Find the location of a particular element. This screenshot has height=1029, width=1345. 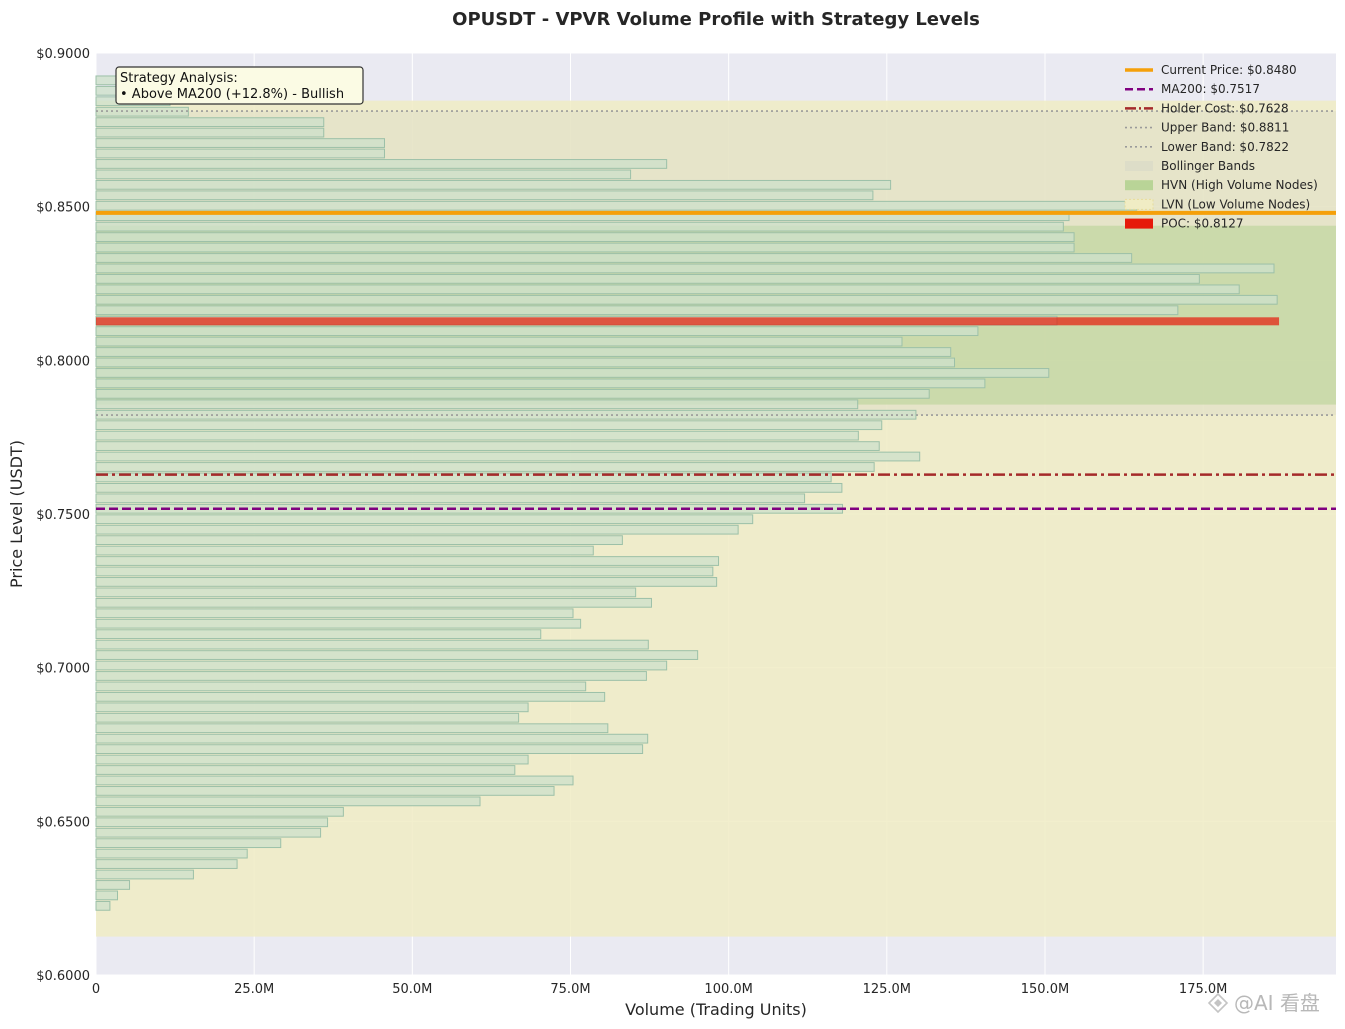

y-tick-label-1: $0.6500 is located at coordinates (63, 822).